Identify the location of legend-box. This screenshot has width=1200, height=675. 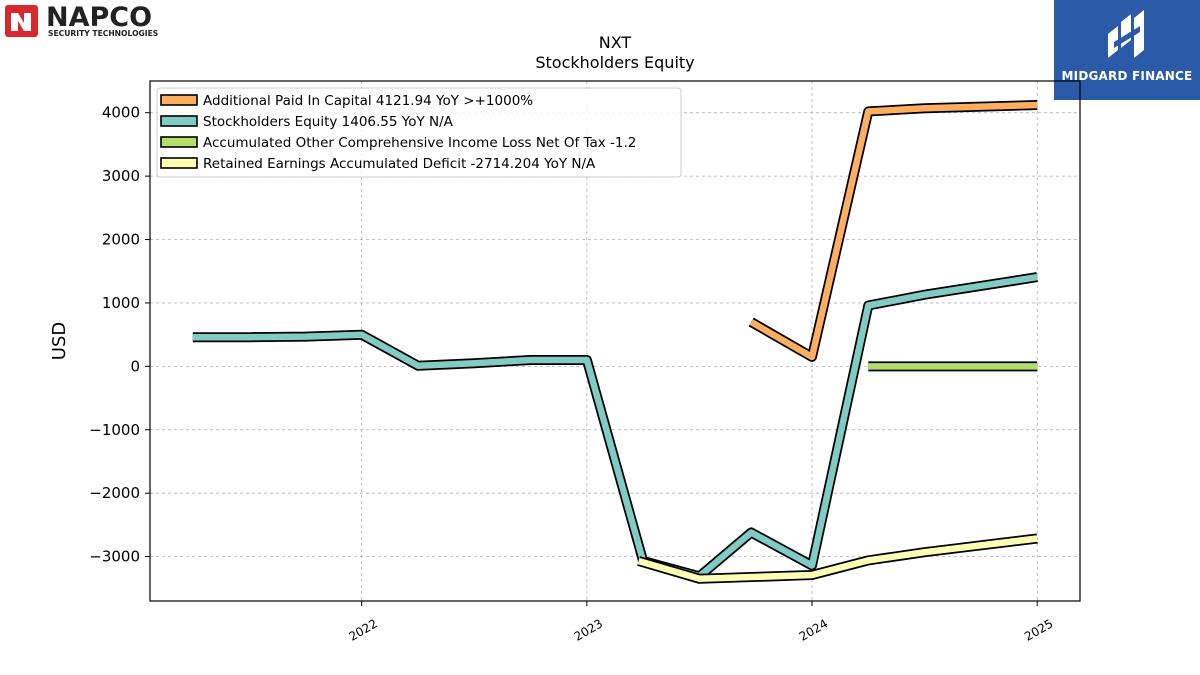
(419, 132).